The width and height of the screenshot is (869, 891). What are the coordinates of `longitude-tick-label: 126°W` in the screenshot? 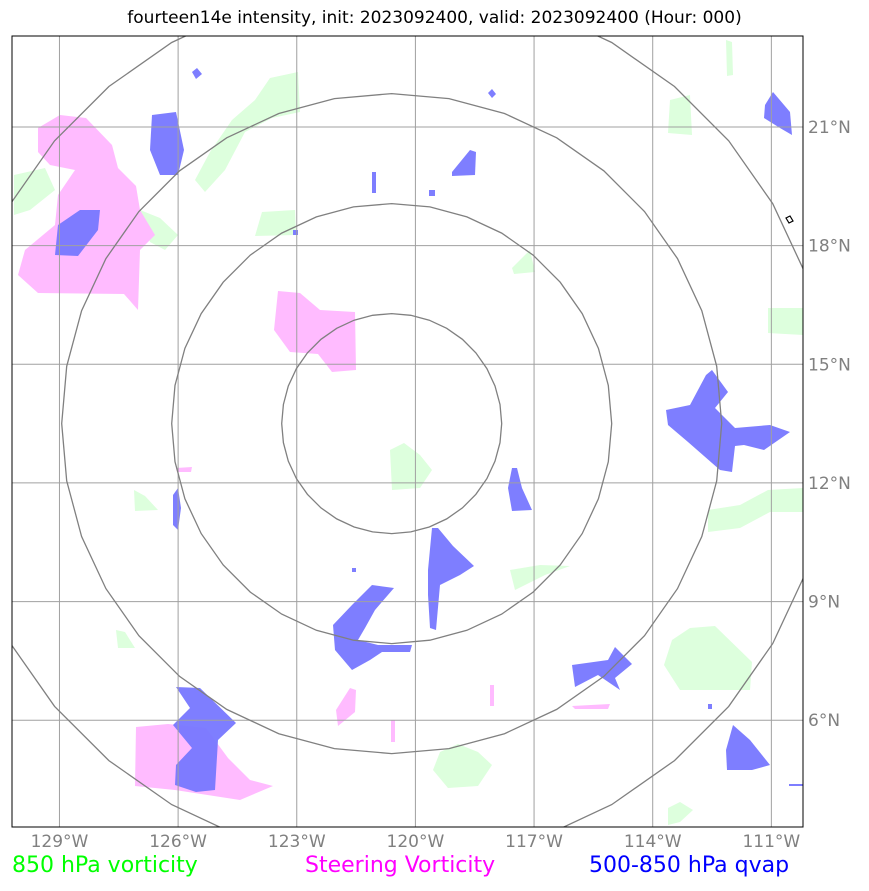 It's located at (178, 842).